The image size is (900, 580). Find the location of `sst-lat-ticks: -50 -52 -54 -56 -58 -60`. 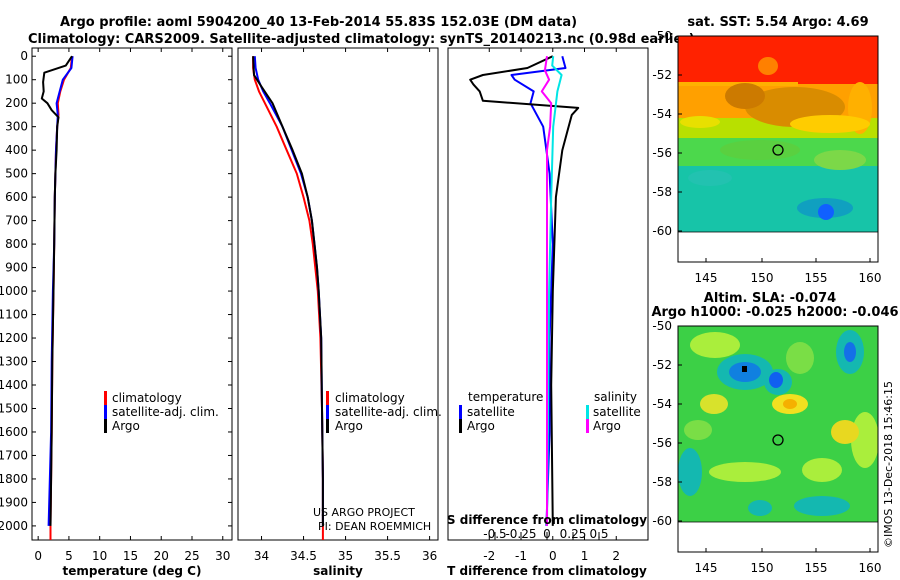

sst-lat-ticks: -50 -52 -54 -56 -58 -60 is located at coordinates (667, 133).